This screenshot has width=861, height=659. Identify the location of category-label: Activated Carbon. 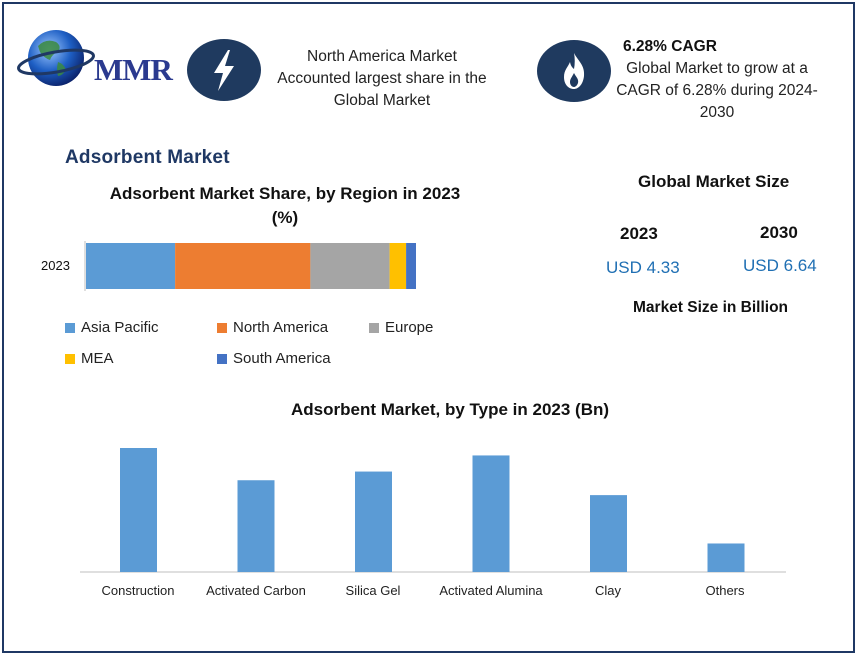
(256, 590).